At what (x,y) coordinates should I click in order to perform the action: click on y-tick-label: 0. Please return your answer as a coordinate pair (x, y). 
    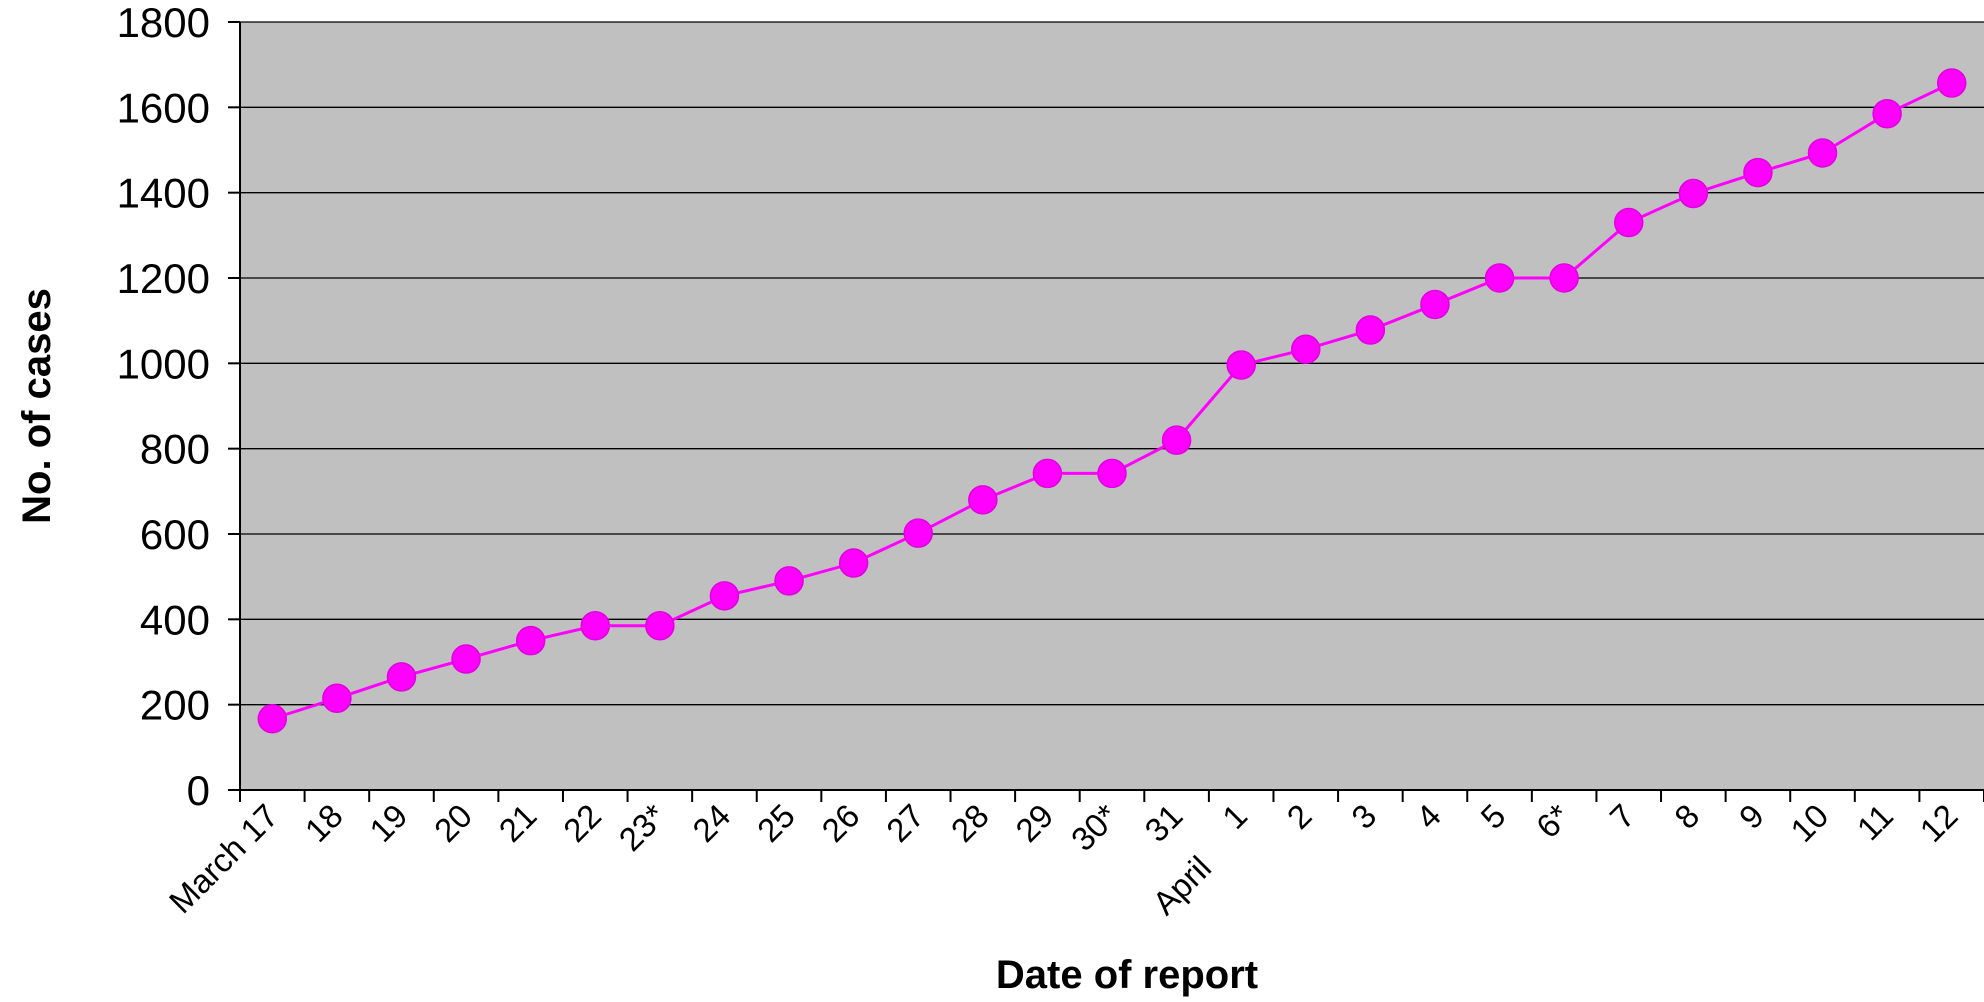
    Looking at the image, I should click on (198, 790).